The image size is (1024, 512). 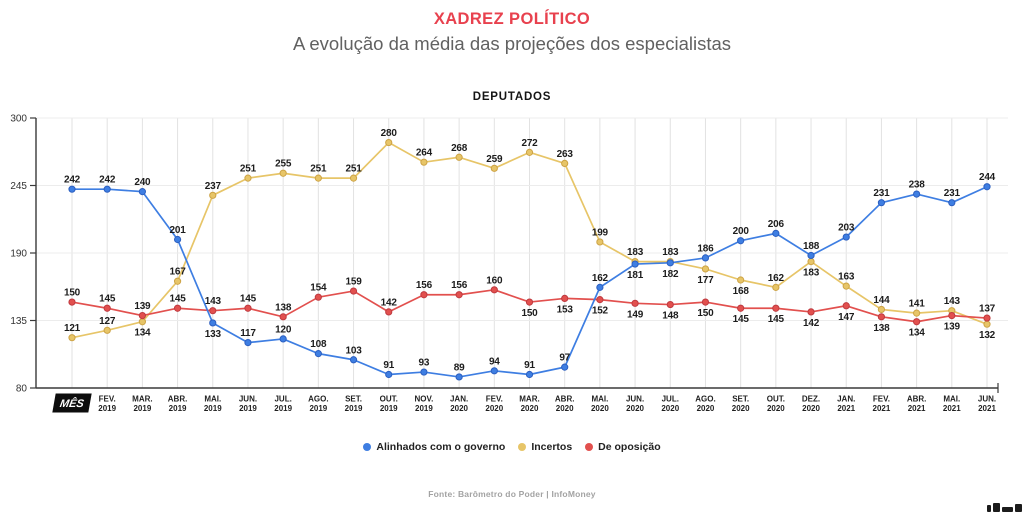 I want to click on data-label: 93, so click(x=424, y=363).